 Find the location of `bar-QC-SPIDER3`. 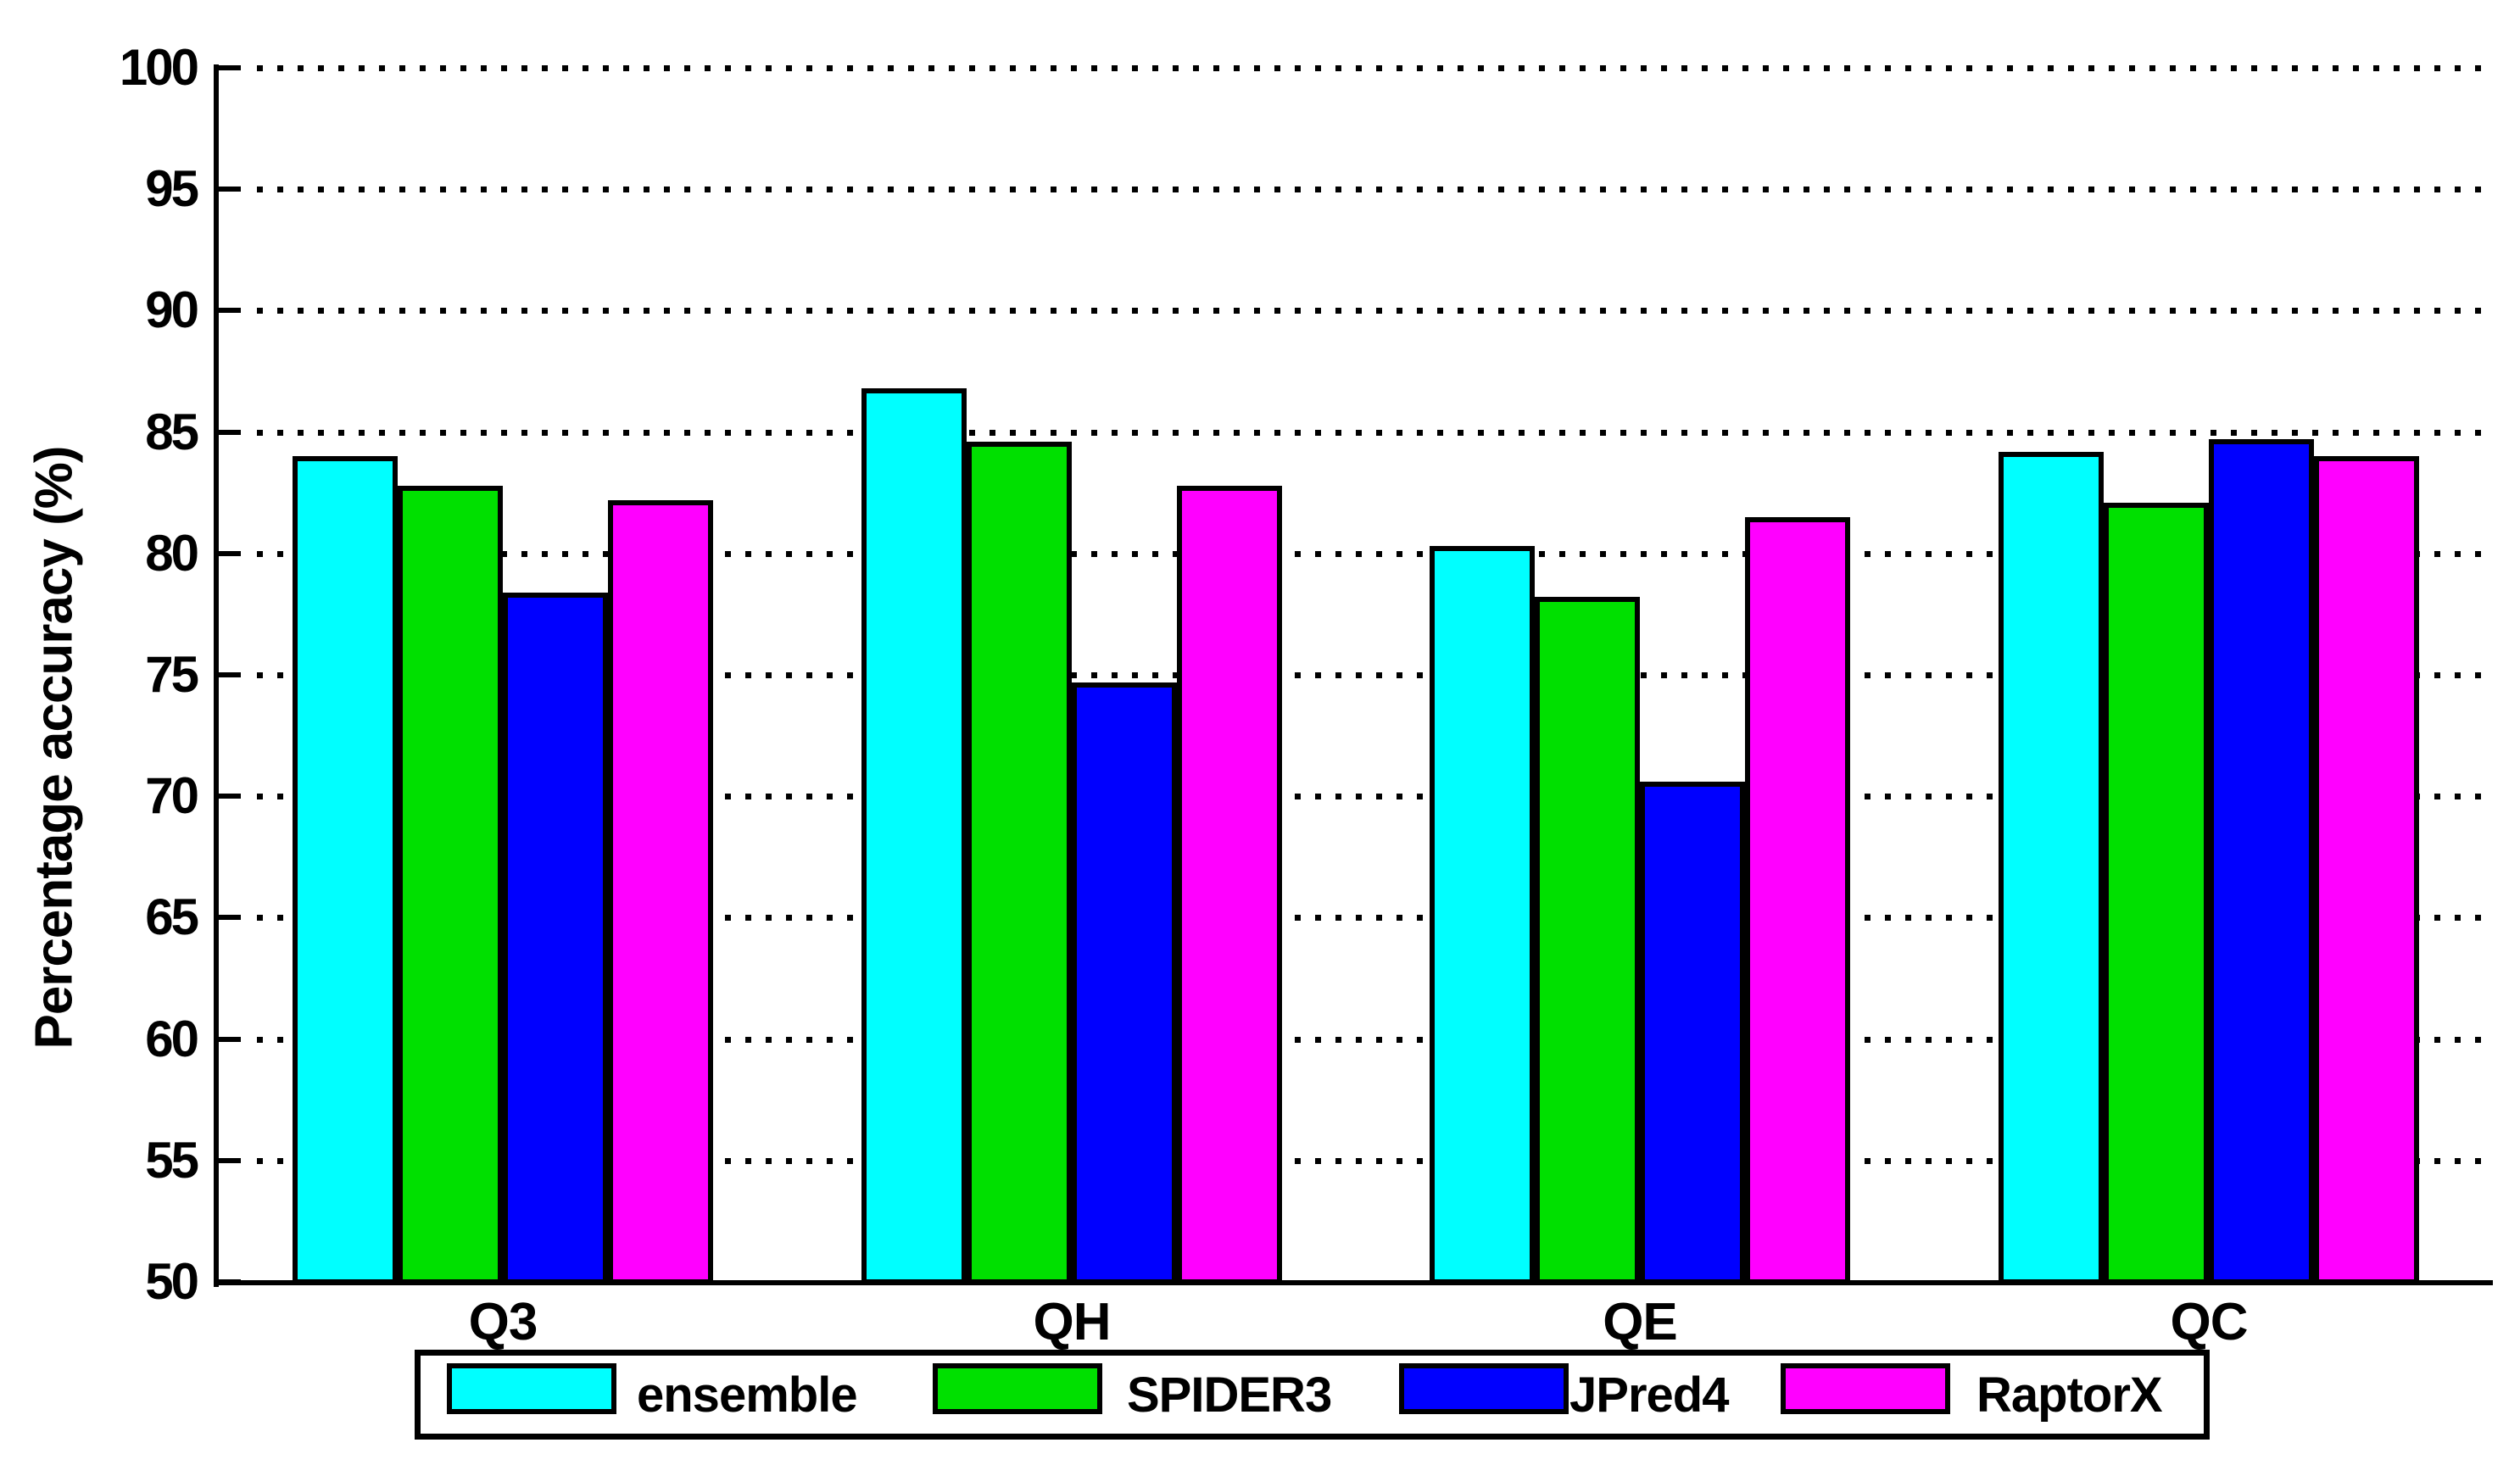

bar-QC-SPIDER3 is located at coordinates (2156, 893).